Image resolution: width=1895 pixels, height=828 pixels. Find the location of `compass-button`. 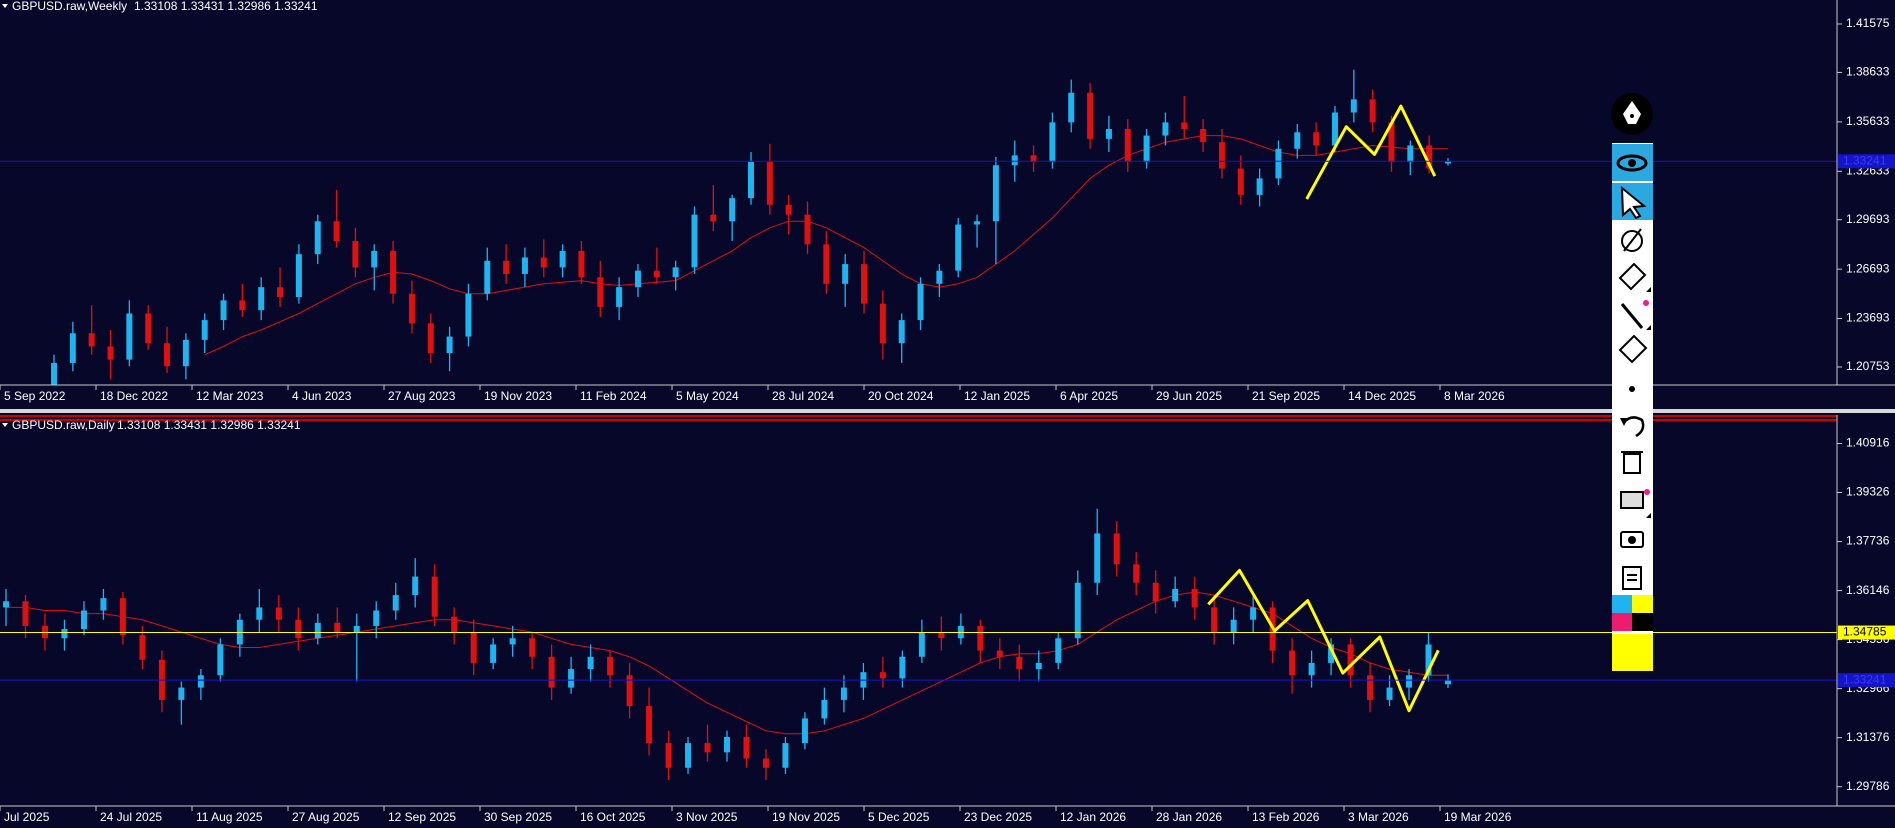

compass-button is located at coordinates (1632, 240).